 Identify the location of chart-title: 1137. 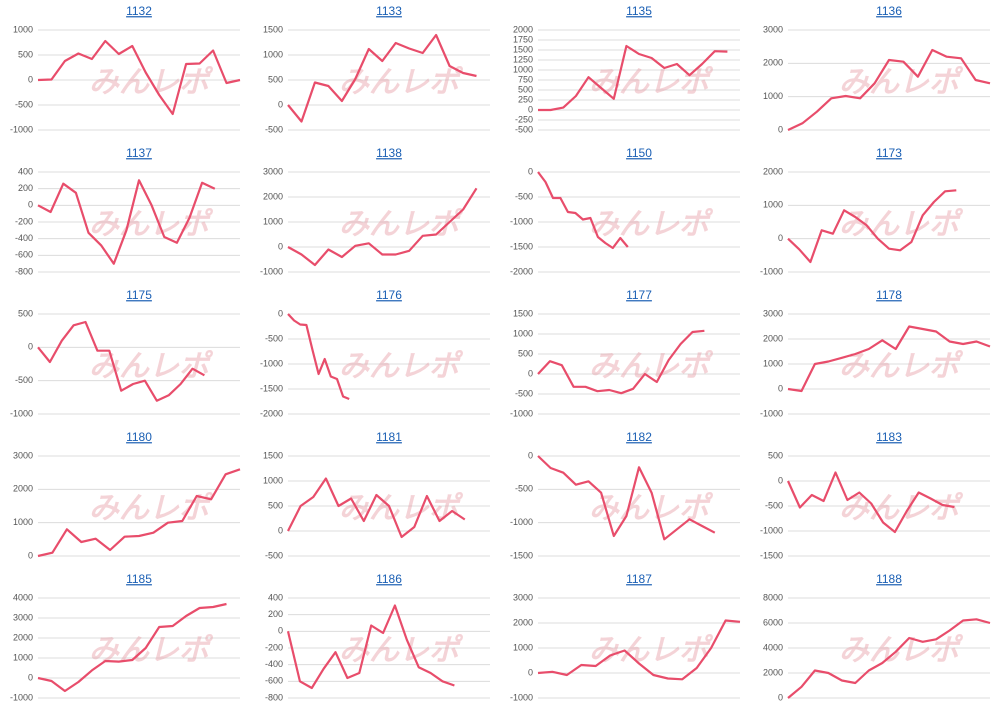
(139, 153).